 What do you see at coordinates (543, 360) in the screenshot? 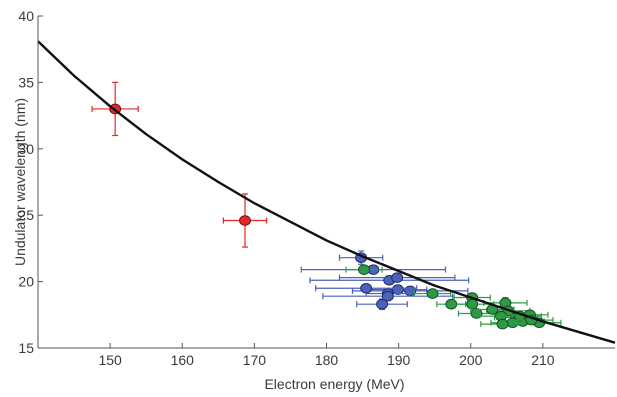
I see `x-tick-label: 210` at bounding box center [543, 360].